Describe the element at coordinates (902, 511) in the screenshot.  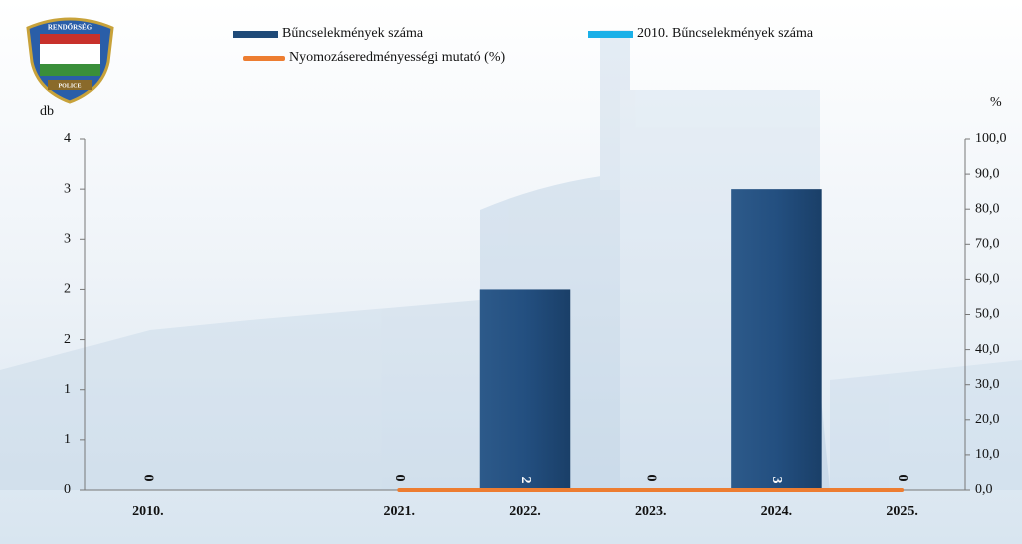
I see `x-tick-label: 2025.` at that location.